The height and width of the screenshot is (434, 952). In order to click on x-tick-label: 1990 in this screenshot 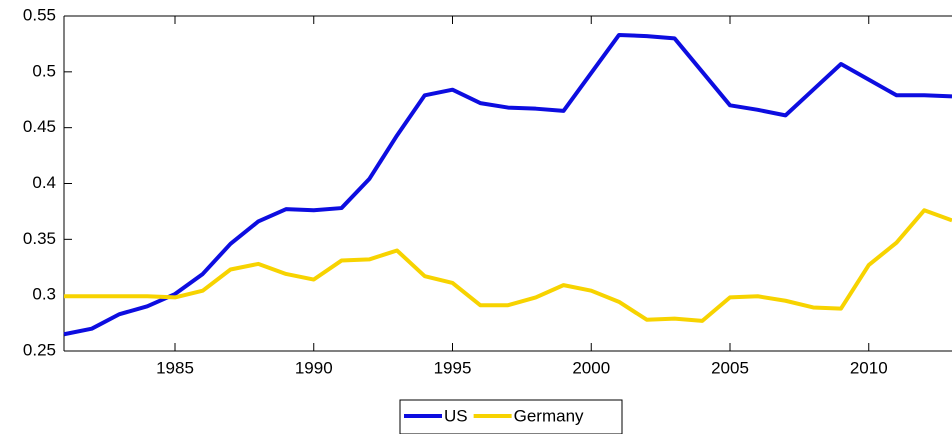, I will do `click(314, 367)`.